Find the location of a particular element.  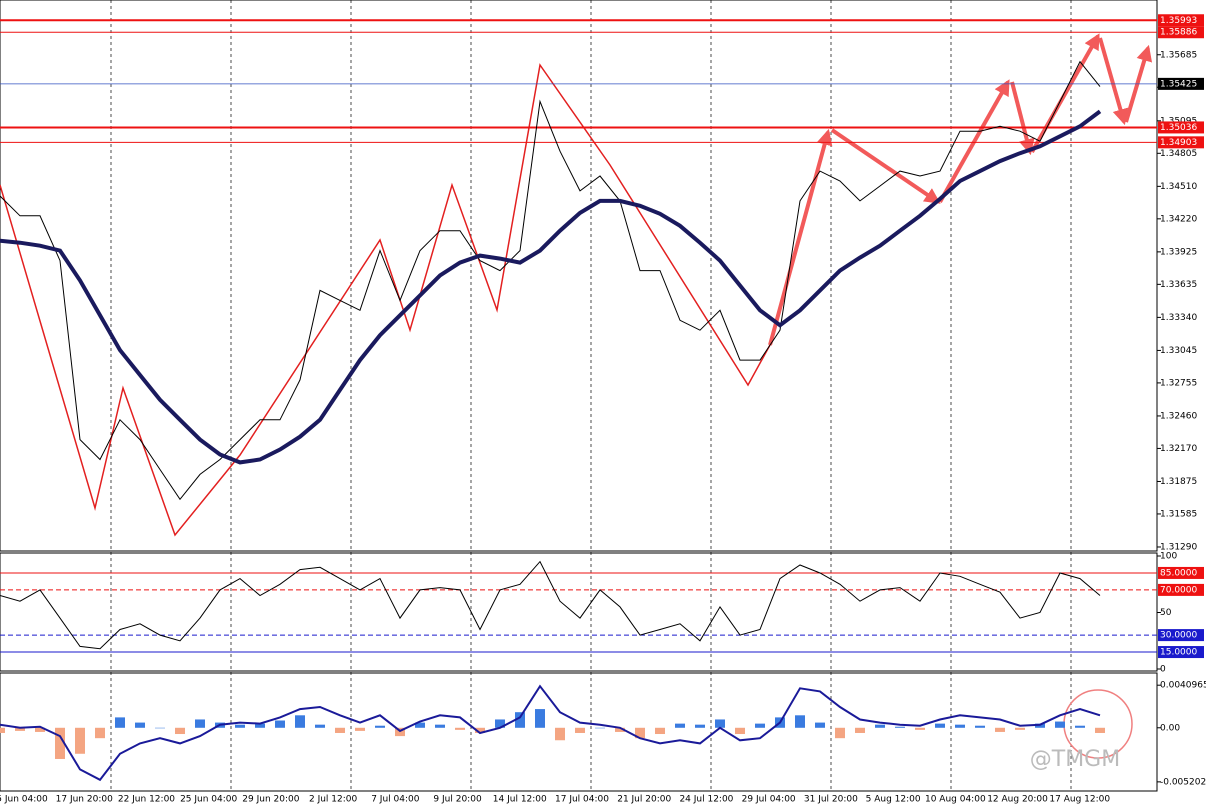

y-tick-label: 0.0040965 is located at coordinates (1183, 686).